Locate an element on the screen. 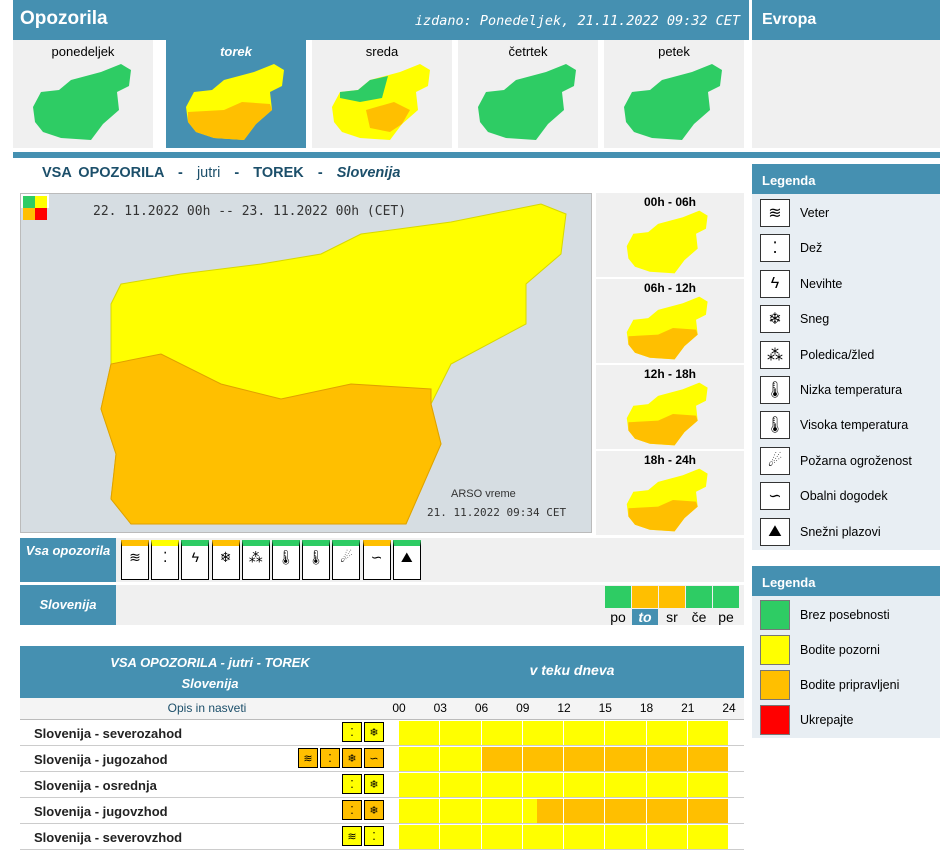 Image resolution: width=940 pixels, height=858 pixels. day-tab-0: ponedeljek is located at coordinates (83, 94).